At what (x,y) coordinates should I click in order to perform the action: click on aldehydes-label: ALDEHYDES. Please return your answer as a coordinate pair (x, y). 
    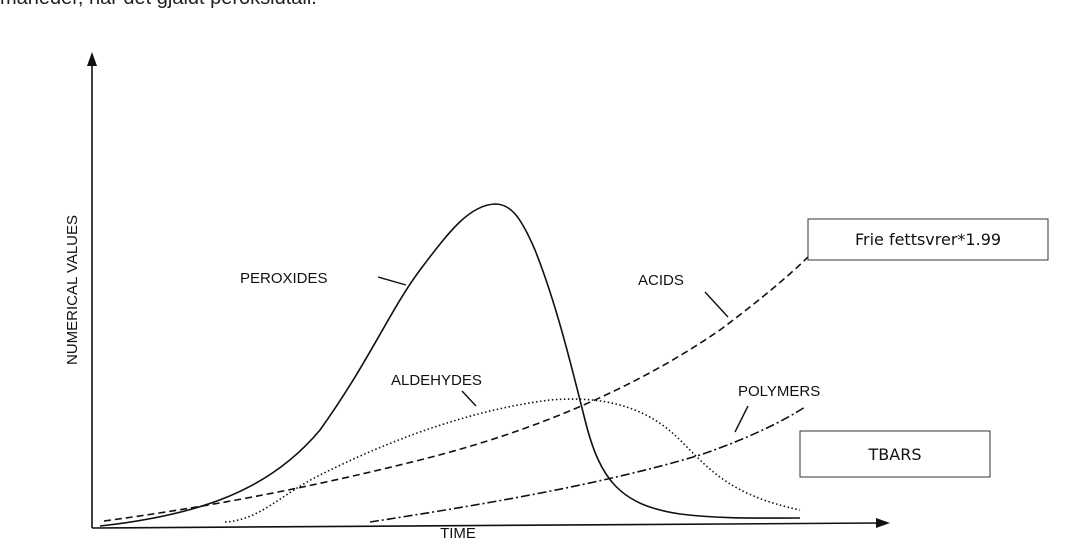
    Looking at the image, I should click on (436, 380).